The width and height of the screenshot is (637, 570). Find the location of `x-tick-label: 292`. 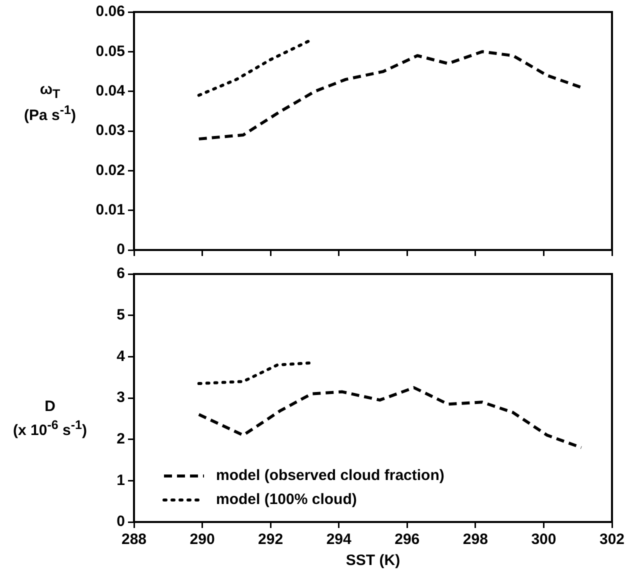

x-tick-label: 292 is located at coordinates (271, 539).